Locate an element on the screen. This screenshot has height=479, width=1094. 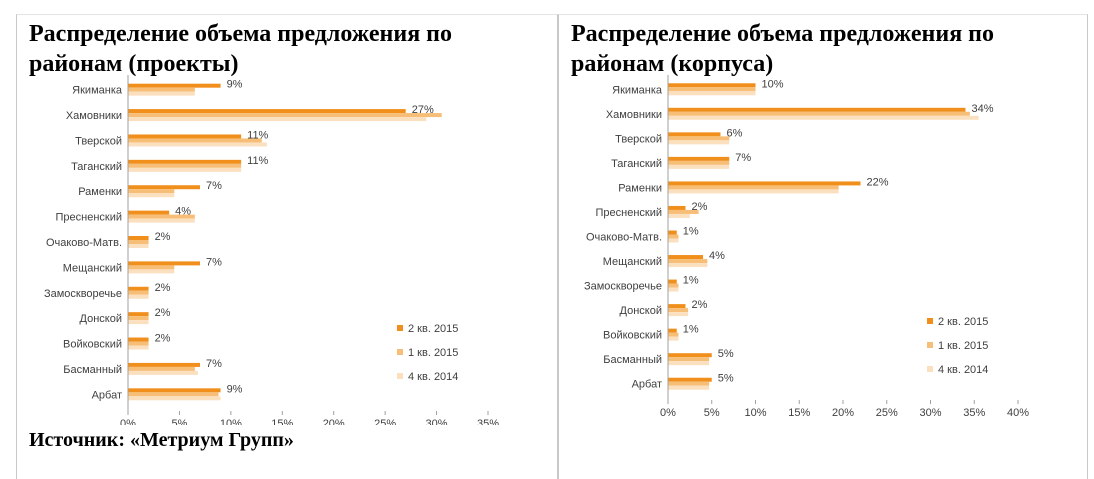
data-label: 4% is located at coordinates (183, 212).